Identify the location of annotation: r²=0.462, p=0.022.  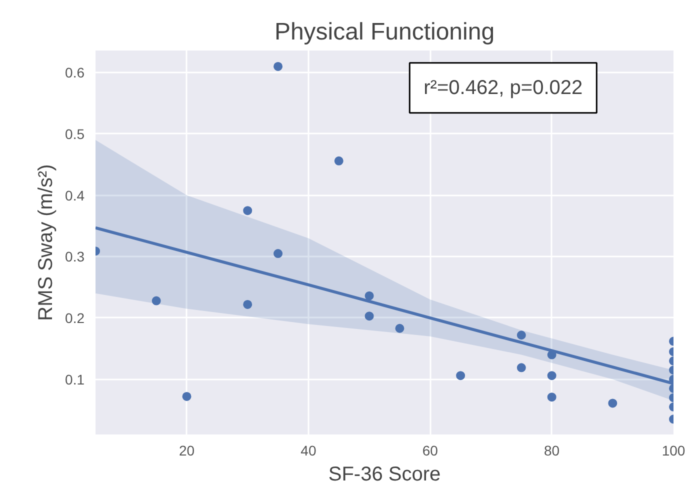
(503, 87).